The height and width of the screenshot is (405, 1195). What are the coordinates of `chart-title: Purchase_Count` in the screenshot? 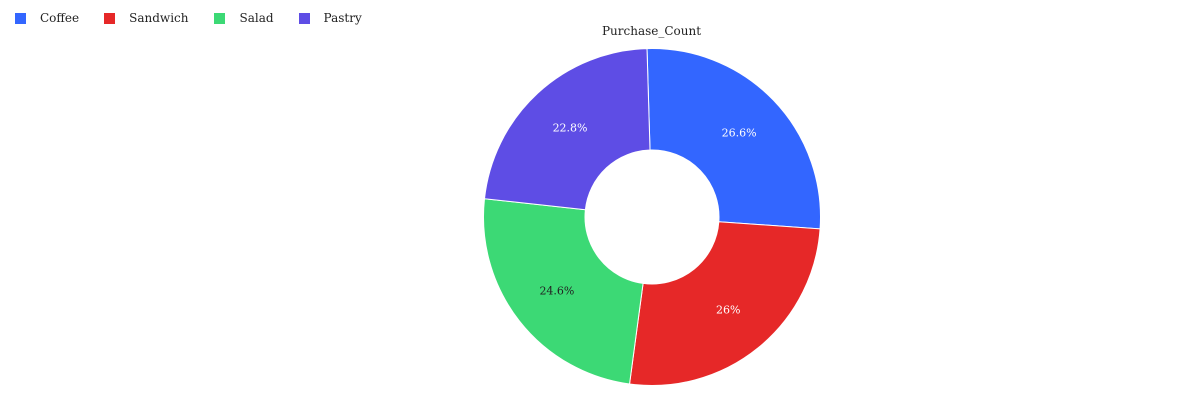 It's located at (651, 31).